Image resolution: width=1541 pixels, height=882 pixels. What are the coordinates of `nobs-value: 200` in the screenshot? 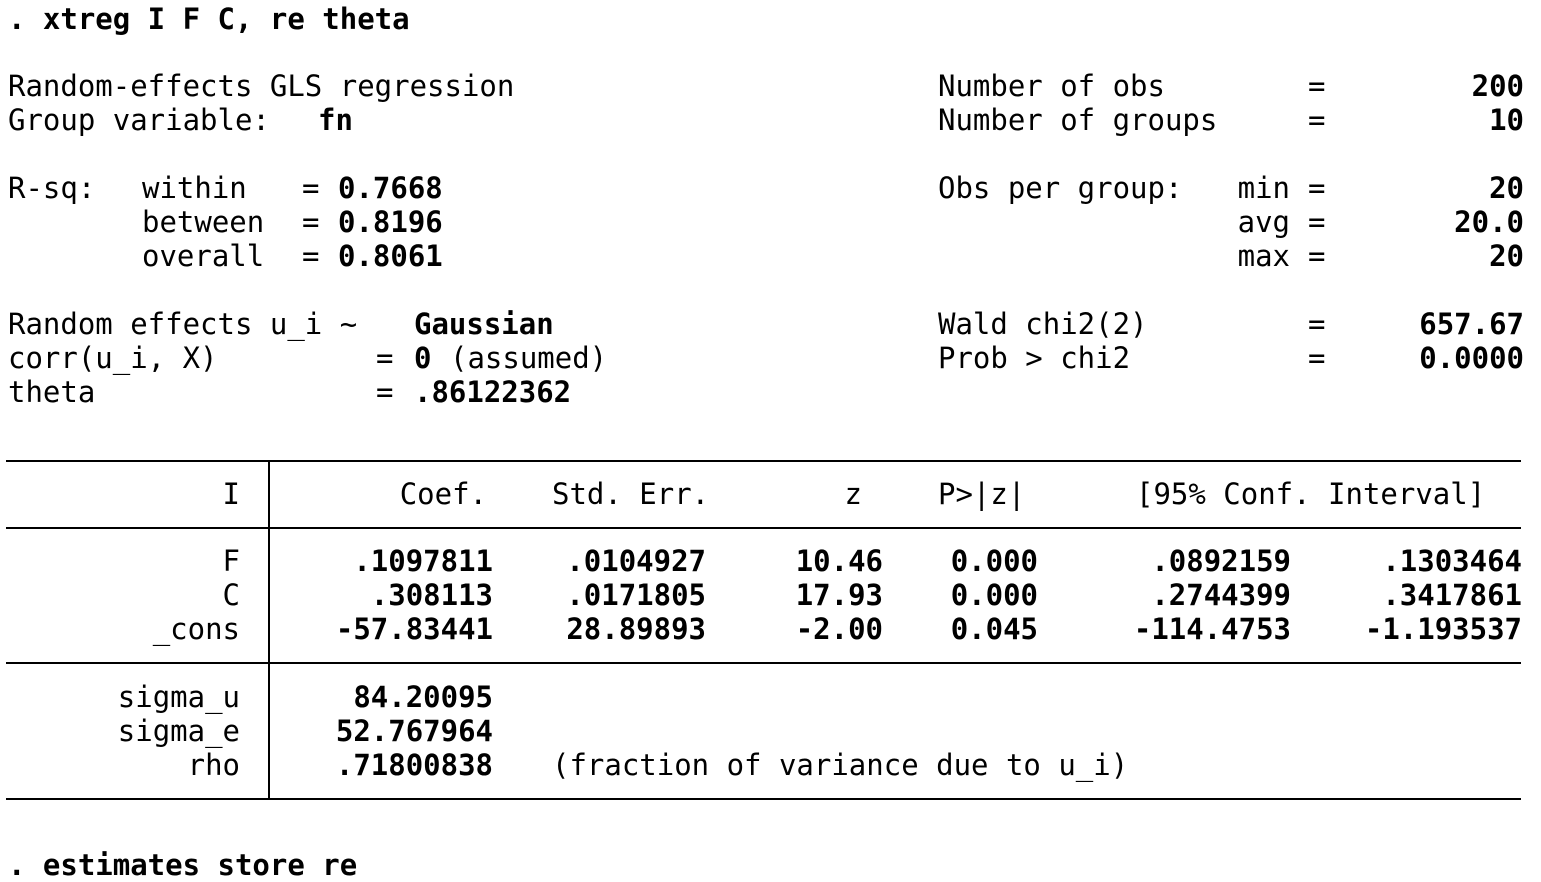 It's located at (1497, 86).